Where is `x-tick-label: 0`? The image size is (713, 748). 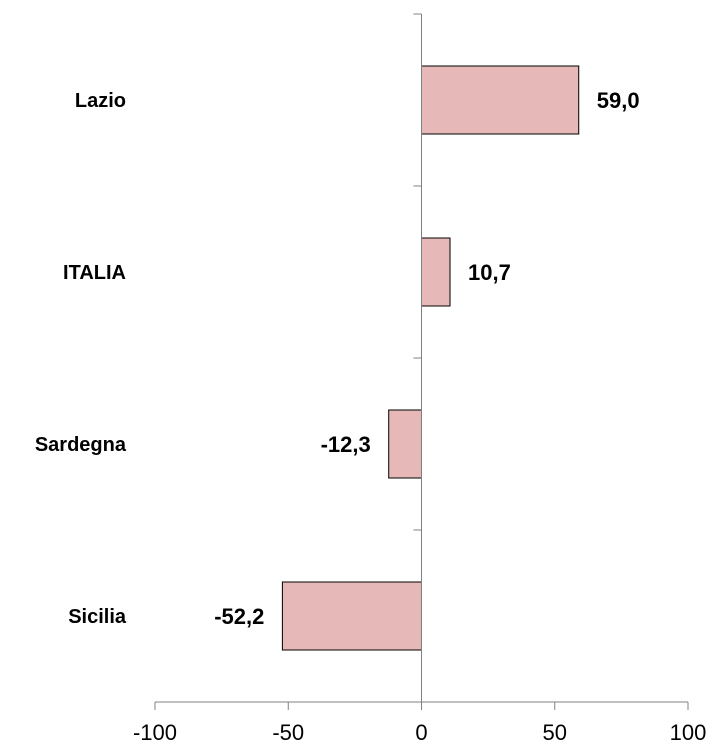
x-tick-label: 0 is located at coordinates (421, 732).